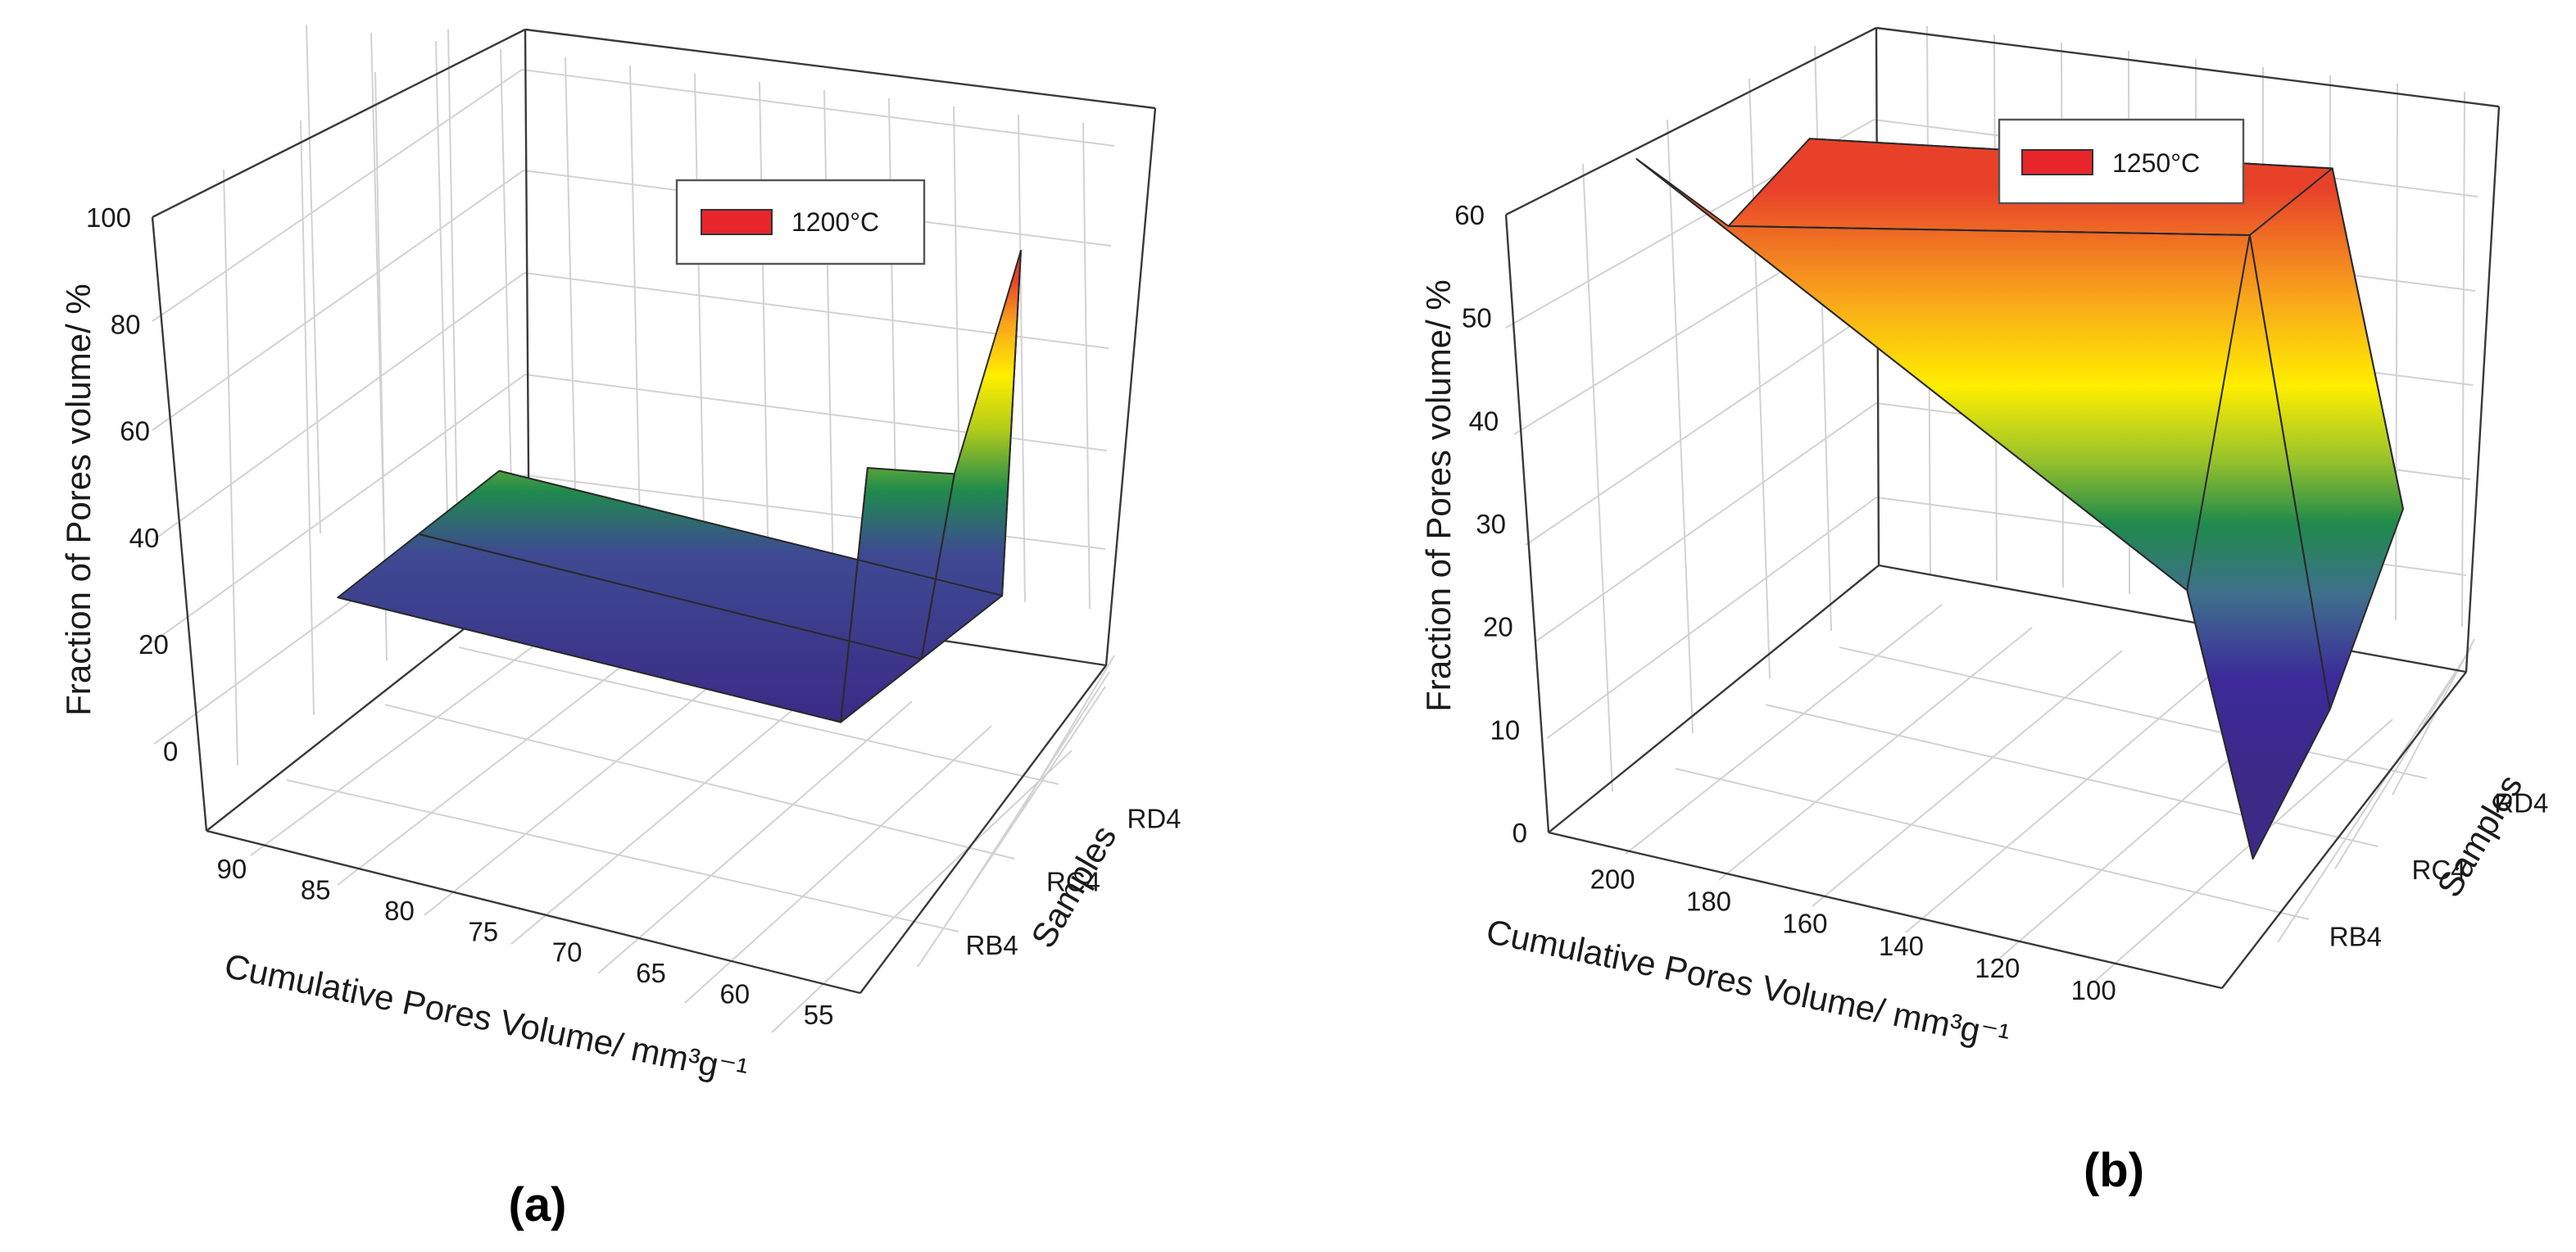 This screenshot has width=2576, height=1252. I want to click on panel-a-z-axis-title: Samples, so click(1073, 887).